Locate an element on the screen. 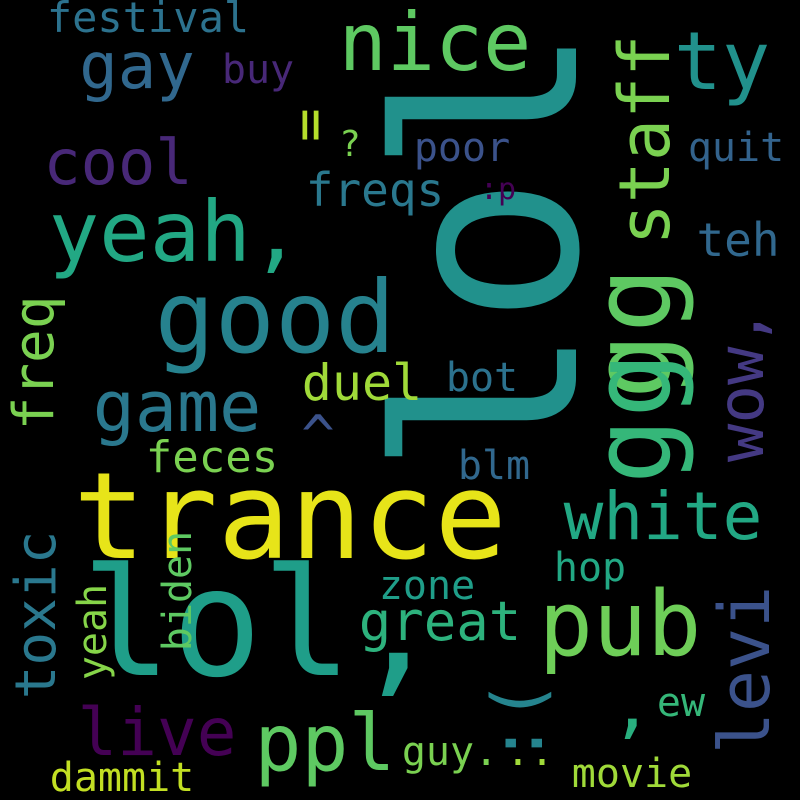 The width and height of the screenshot is (800, 800). word-biden: biden is located at coordinates (178, 591).